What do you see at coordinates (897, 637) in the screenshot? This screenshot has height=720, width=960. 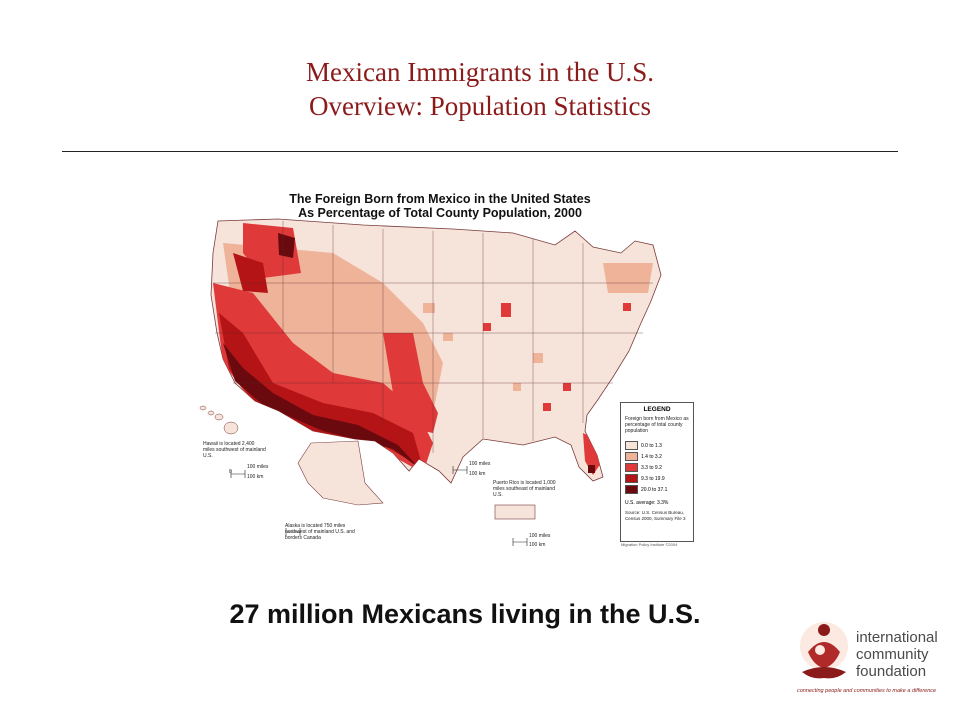 I see `logo-line1: international` at bounding box center [897, 637].